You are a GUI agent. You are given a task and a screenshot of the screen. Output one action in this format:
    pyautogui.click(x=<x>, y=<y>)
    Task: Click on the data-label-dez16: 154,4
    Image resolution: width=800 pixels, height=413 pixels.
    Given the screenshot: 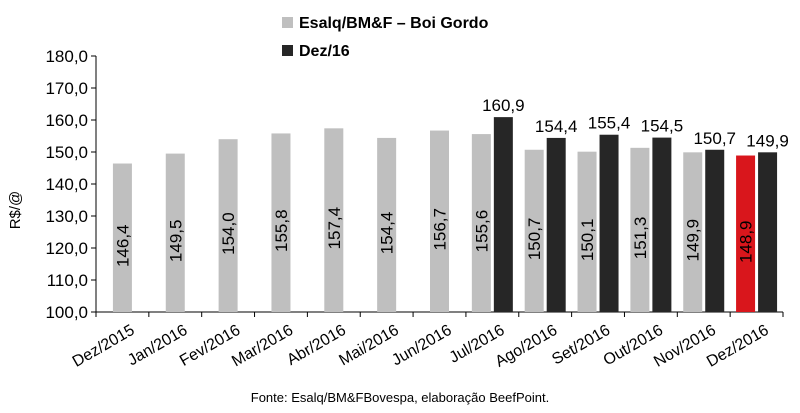 What is the action you would take?
    pyautogui.click(x=556, y=126)
    